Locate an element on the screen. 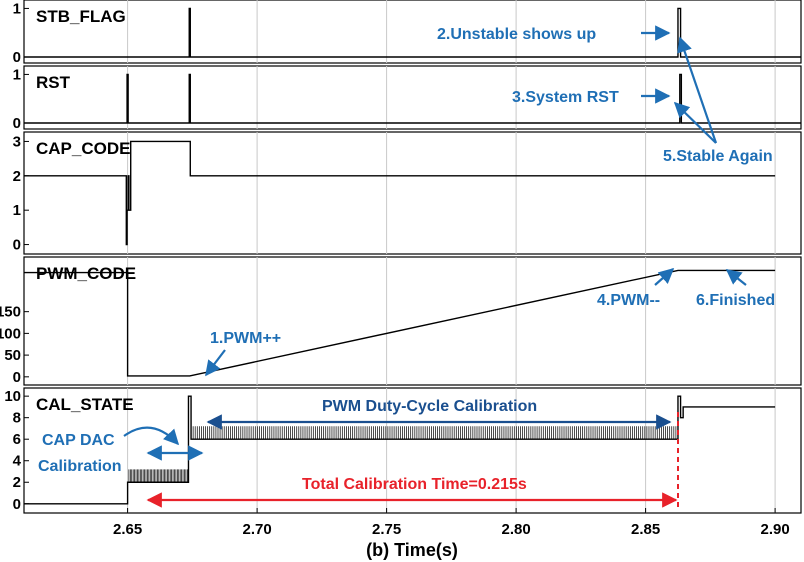 This screenshot has height=562, width=804. y-tick-label-cal-0: 0 is located at coordinates (17, 504).